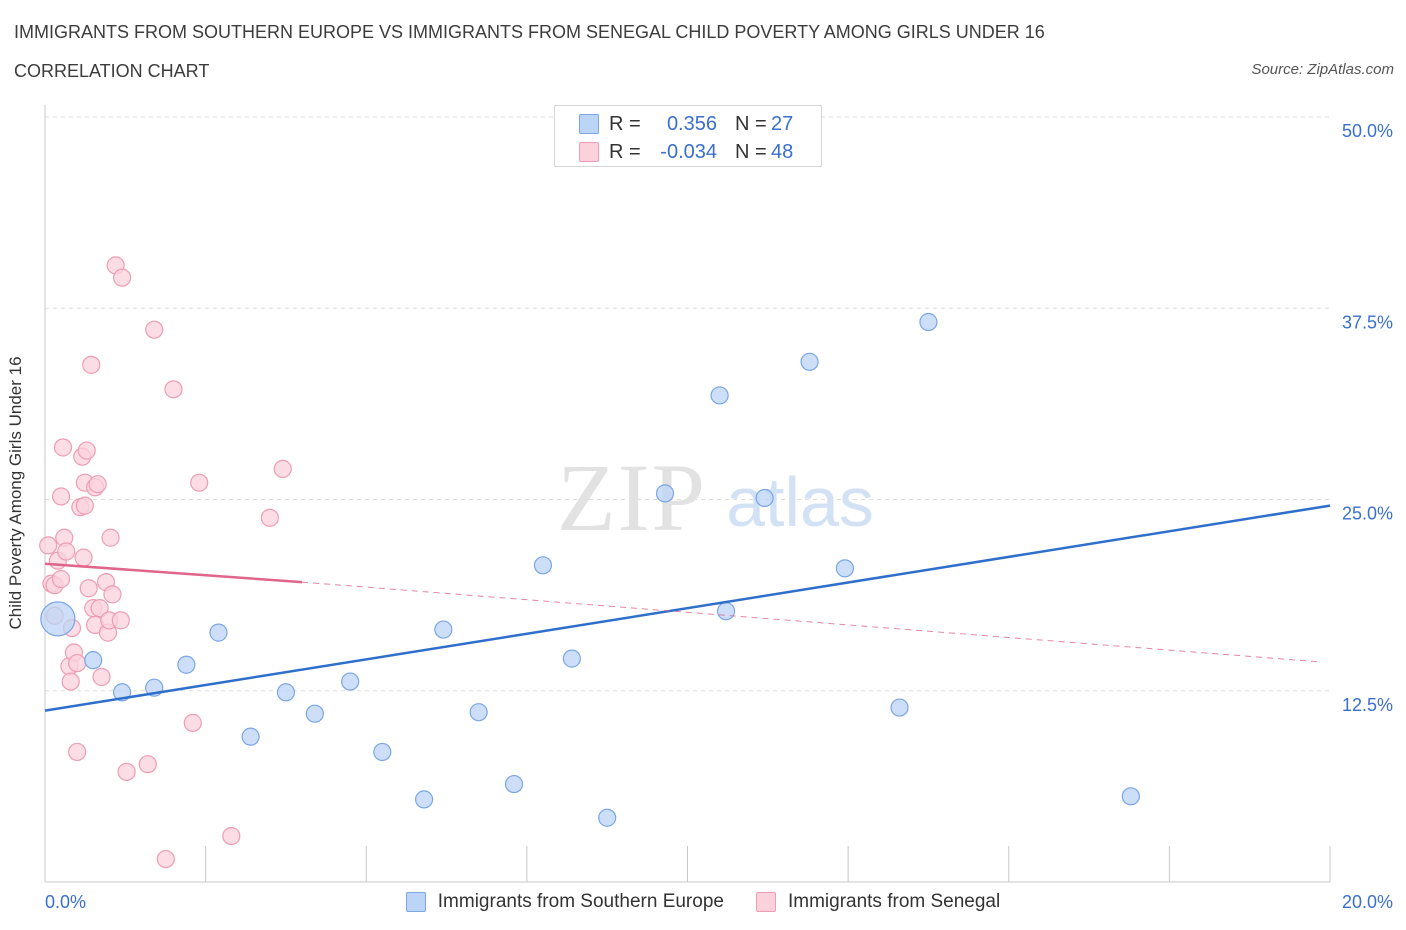 The width and height of the screenshot is (1406, 930). Describe the element at coordinates (782, 123) in the screenshot. I see `n-value: 27` at that location.